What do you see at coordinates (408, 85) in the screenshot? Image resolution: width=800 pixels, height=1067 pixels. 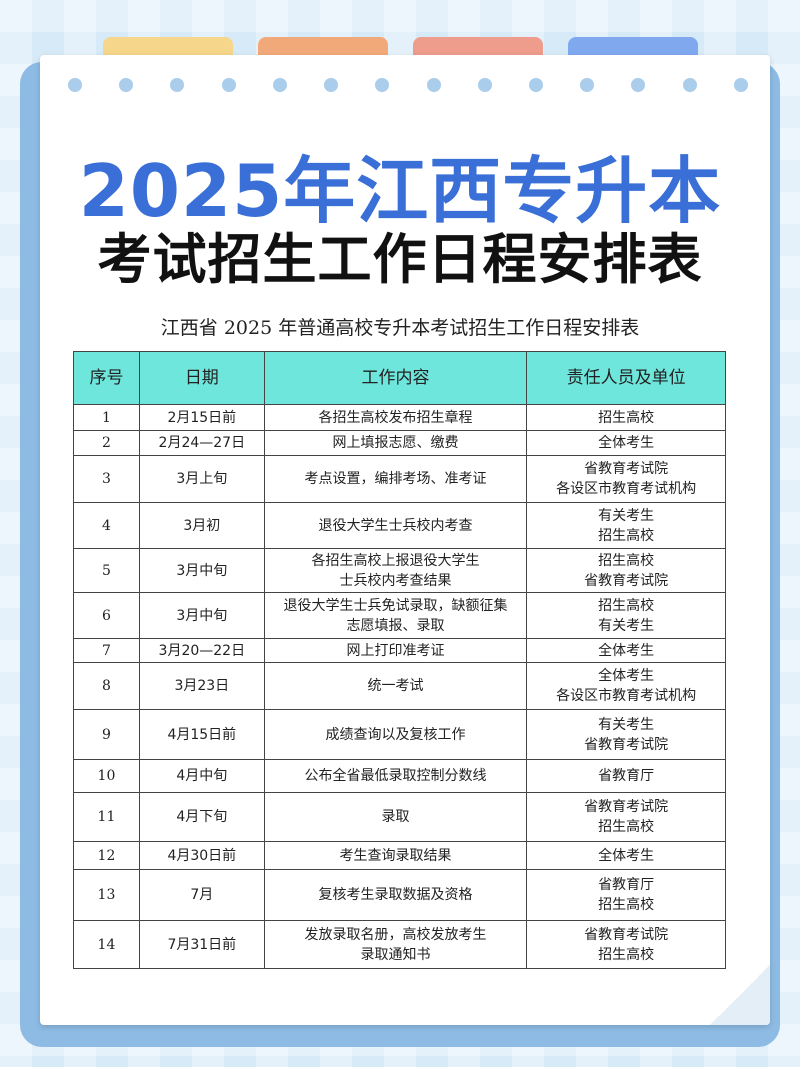 I see `binder-holes` at bounding box center [408, 85].